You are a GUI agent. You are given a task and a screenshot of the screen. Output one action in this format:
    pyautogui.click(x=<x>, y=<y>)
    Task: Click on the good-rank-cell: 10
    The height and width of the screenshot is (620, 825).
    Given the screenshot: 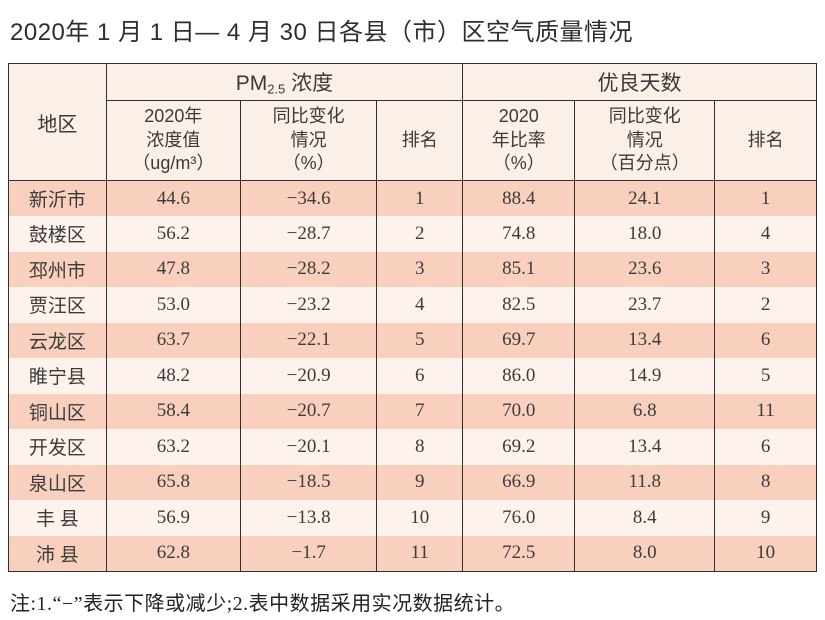 What is the action you would take?
    pyautogui.click(x=765, y=553)
    